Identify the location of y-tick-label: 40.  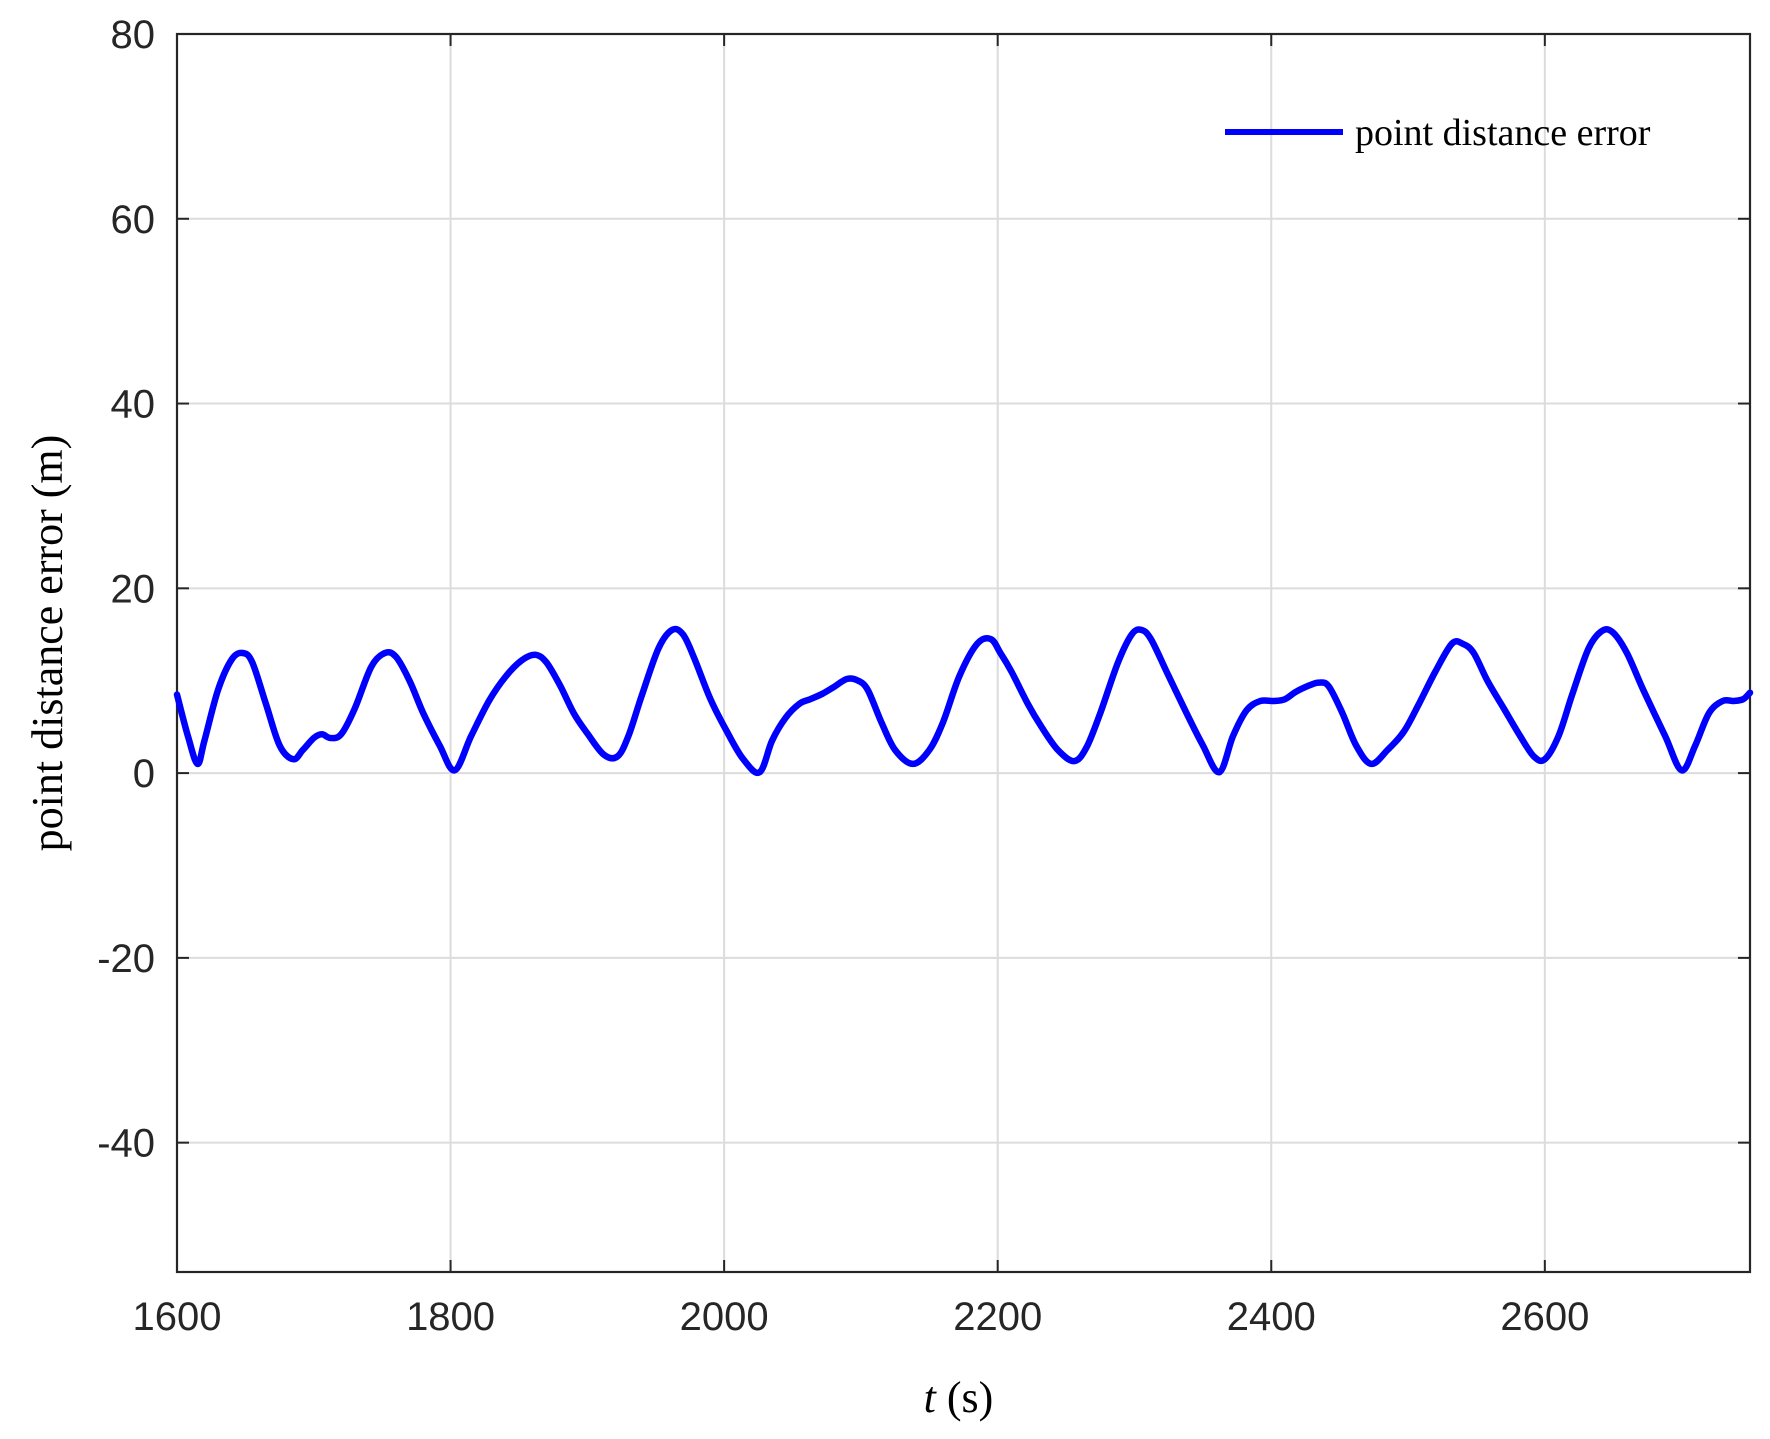
(133, 405).